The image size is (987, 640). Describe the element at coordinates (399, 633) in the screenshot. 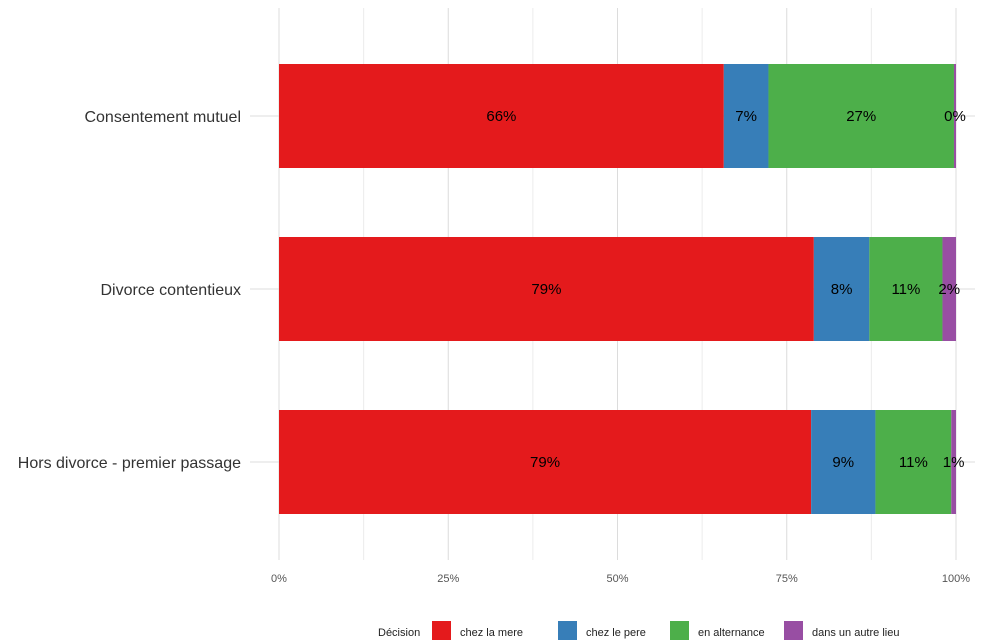

I see `legend-title: Décision` at that location.